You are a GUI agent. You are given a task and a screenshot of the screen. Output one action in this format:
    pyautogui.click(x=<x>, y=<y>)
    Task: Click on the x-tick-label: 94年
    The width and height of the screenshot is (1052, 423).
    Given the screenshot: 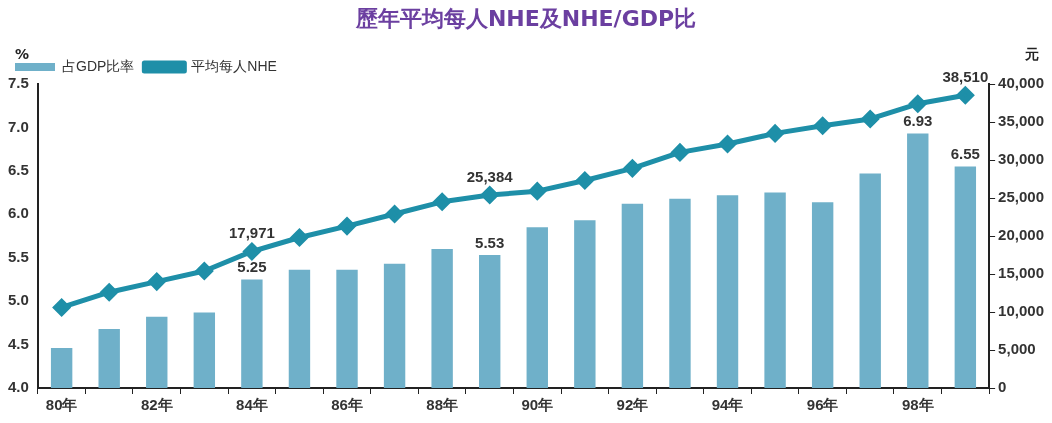 What is the action you would take?
    pyautogui.click(x=727, y=405)
    